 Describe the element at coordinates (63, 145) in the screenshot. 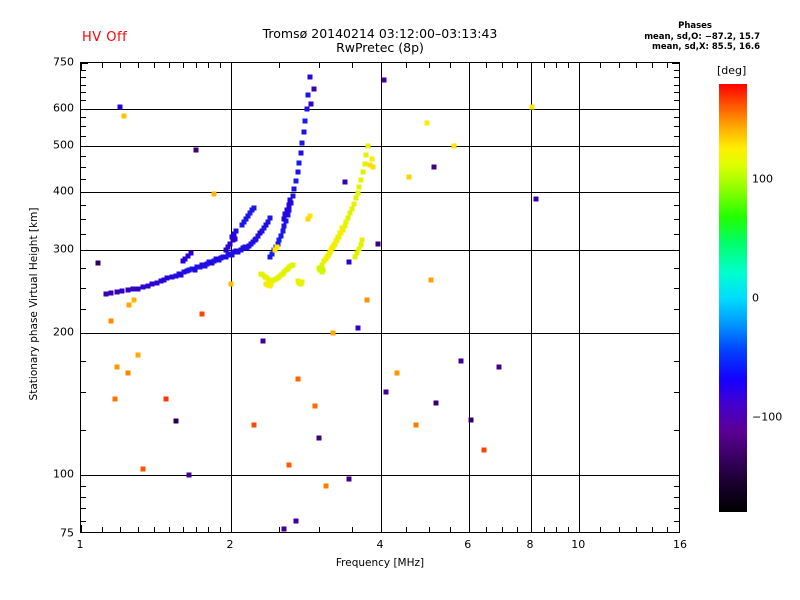

I see `y-axis-tick-label: 500` at that location.